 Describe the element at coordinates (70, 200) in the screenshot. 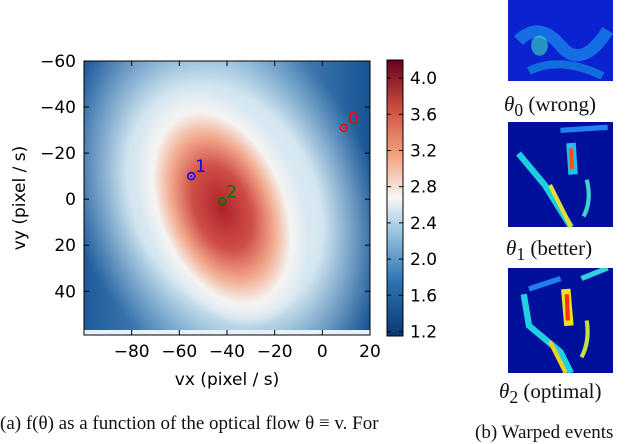

I see `y-tick-label: 0` at that location.